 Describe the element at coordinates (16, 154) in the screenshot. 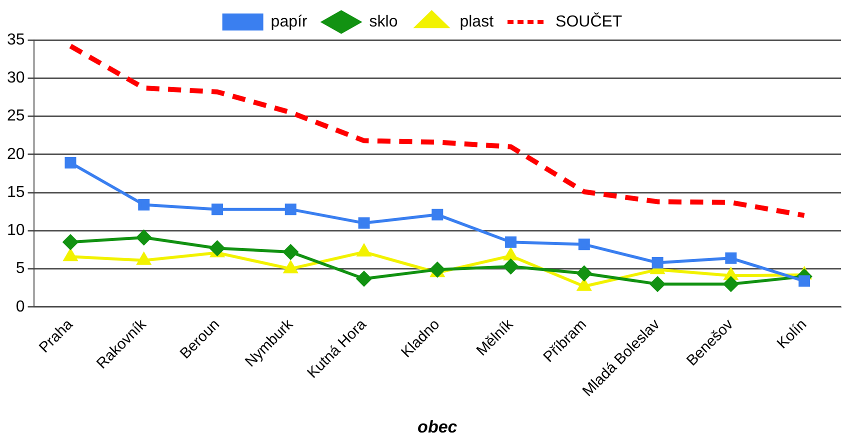

I see `y-tick-label: 20` at that location.